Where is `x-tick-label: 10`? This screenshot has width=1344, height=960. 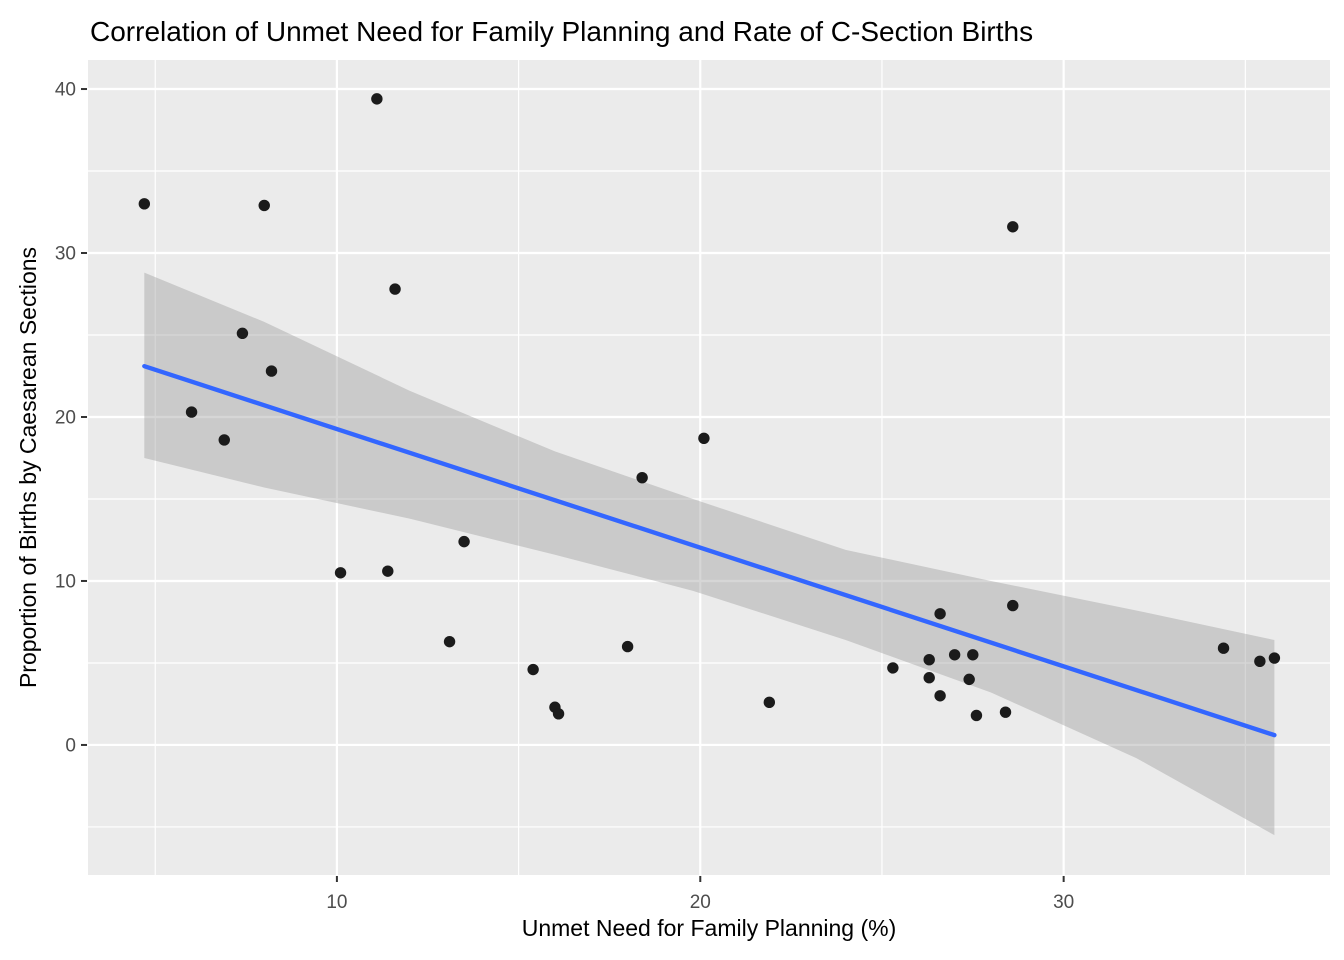 x-tick-label: 10 is located at coordinates (336, 902).